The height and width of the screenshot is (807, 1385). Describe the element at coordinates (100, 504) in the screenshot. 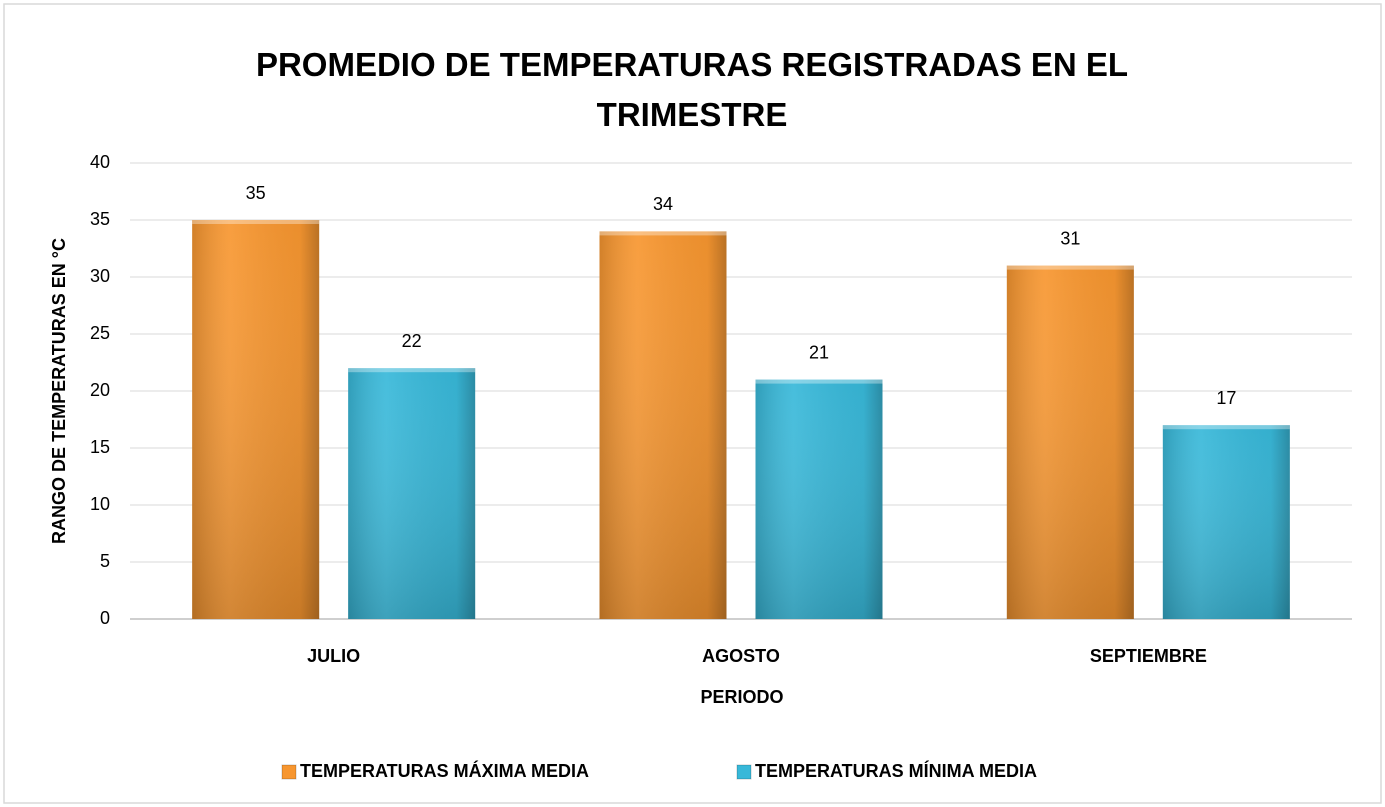

I see `y-tick-label: 10` at that location.